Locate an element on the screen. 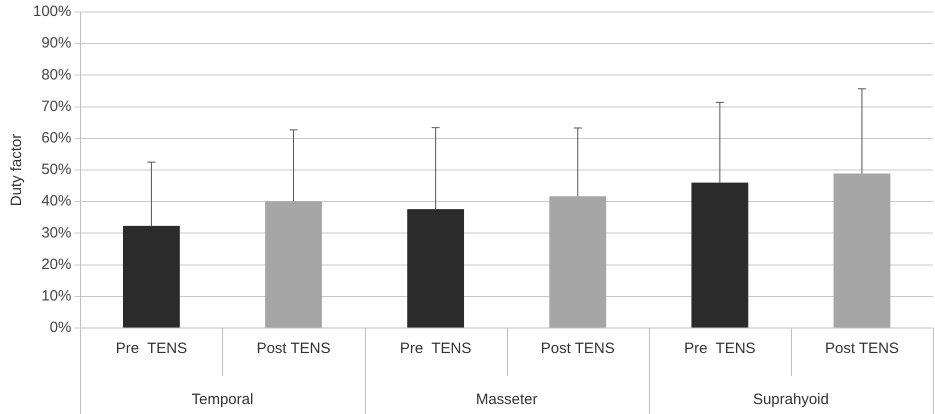  y-tick-label: 80% is located at coordinates (56, 75).